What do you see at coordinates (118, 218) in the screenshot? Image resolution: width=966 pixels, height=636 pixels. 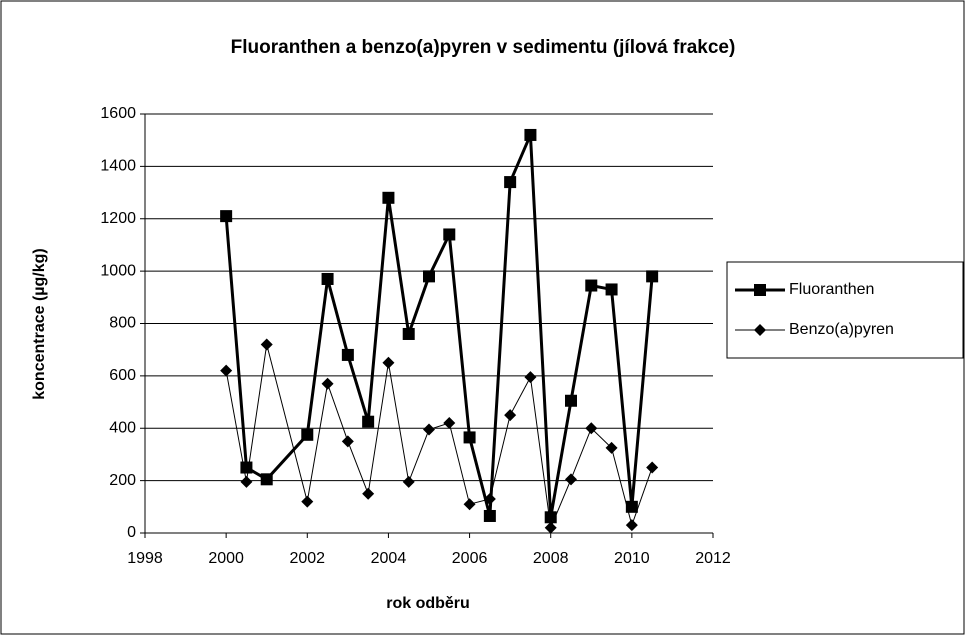 I see `y-tick-label: 1200` at bounding box center [118, 218].